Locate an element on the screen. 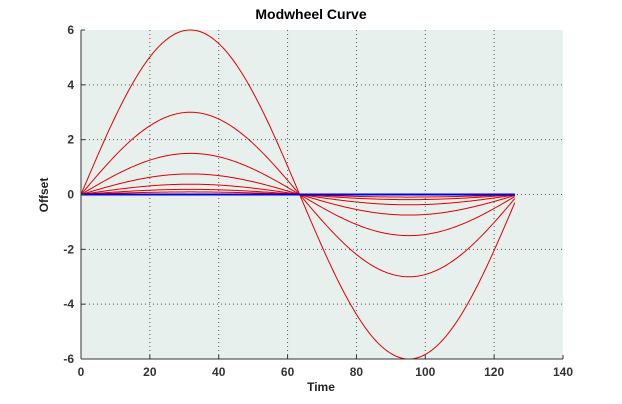  x-tick-label: 100 is located at coordinates (425, 372).